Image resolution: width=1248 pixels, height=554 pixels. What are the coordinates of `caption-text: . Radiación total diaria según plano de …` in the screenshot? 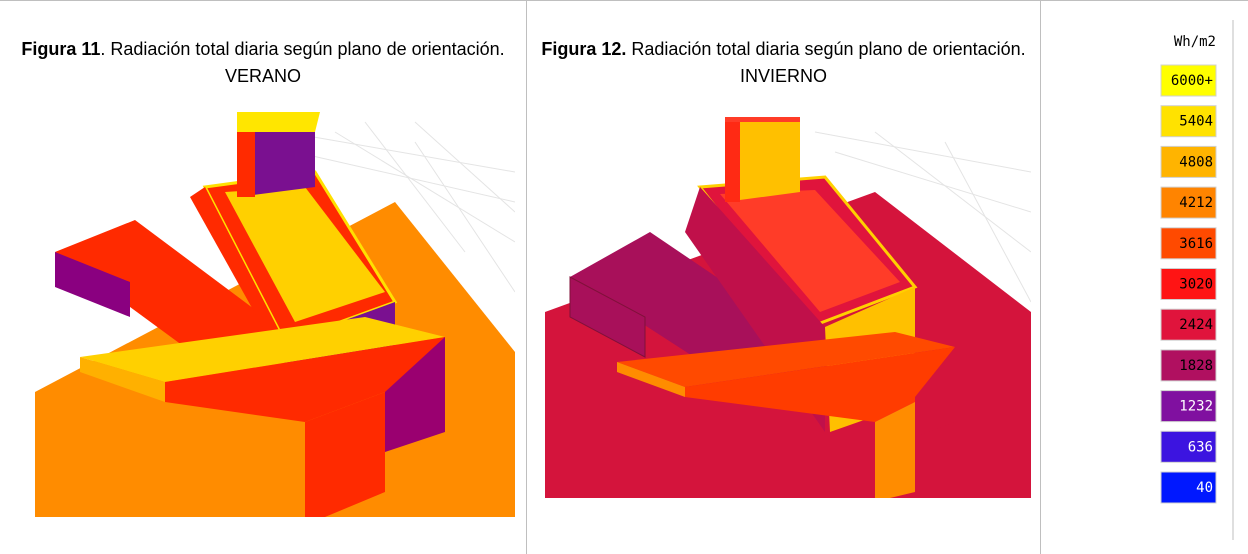 It's located at (302, 62).